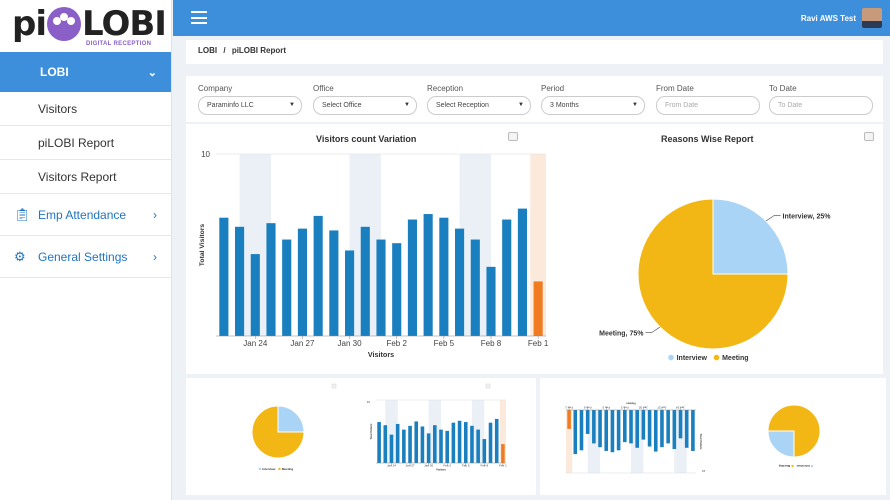 This screenshot has width=890, height=500. Describe the element at coordinates (564, 105) in the screenshot. I see `period-select-value: 3 Months` at that location.